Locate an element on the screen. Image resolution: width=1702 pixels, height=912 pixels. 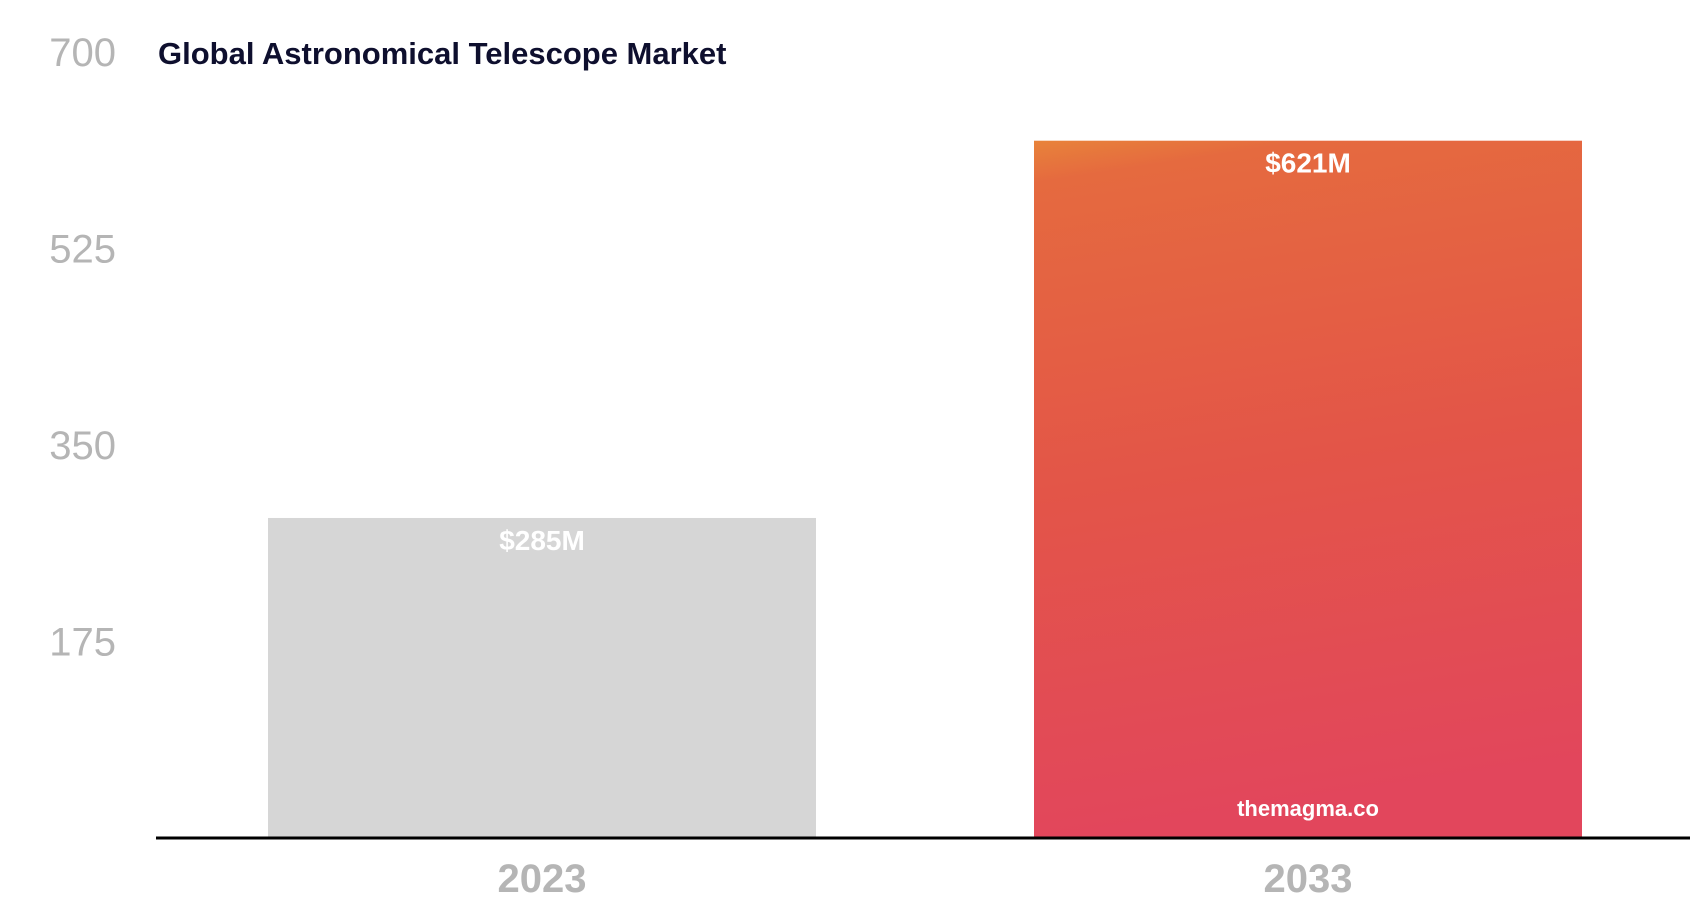
bar-2023 is located at coordinates (542, 677).